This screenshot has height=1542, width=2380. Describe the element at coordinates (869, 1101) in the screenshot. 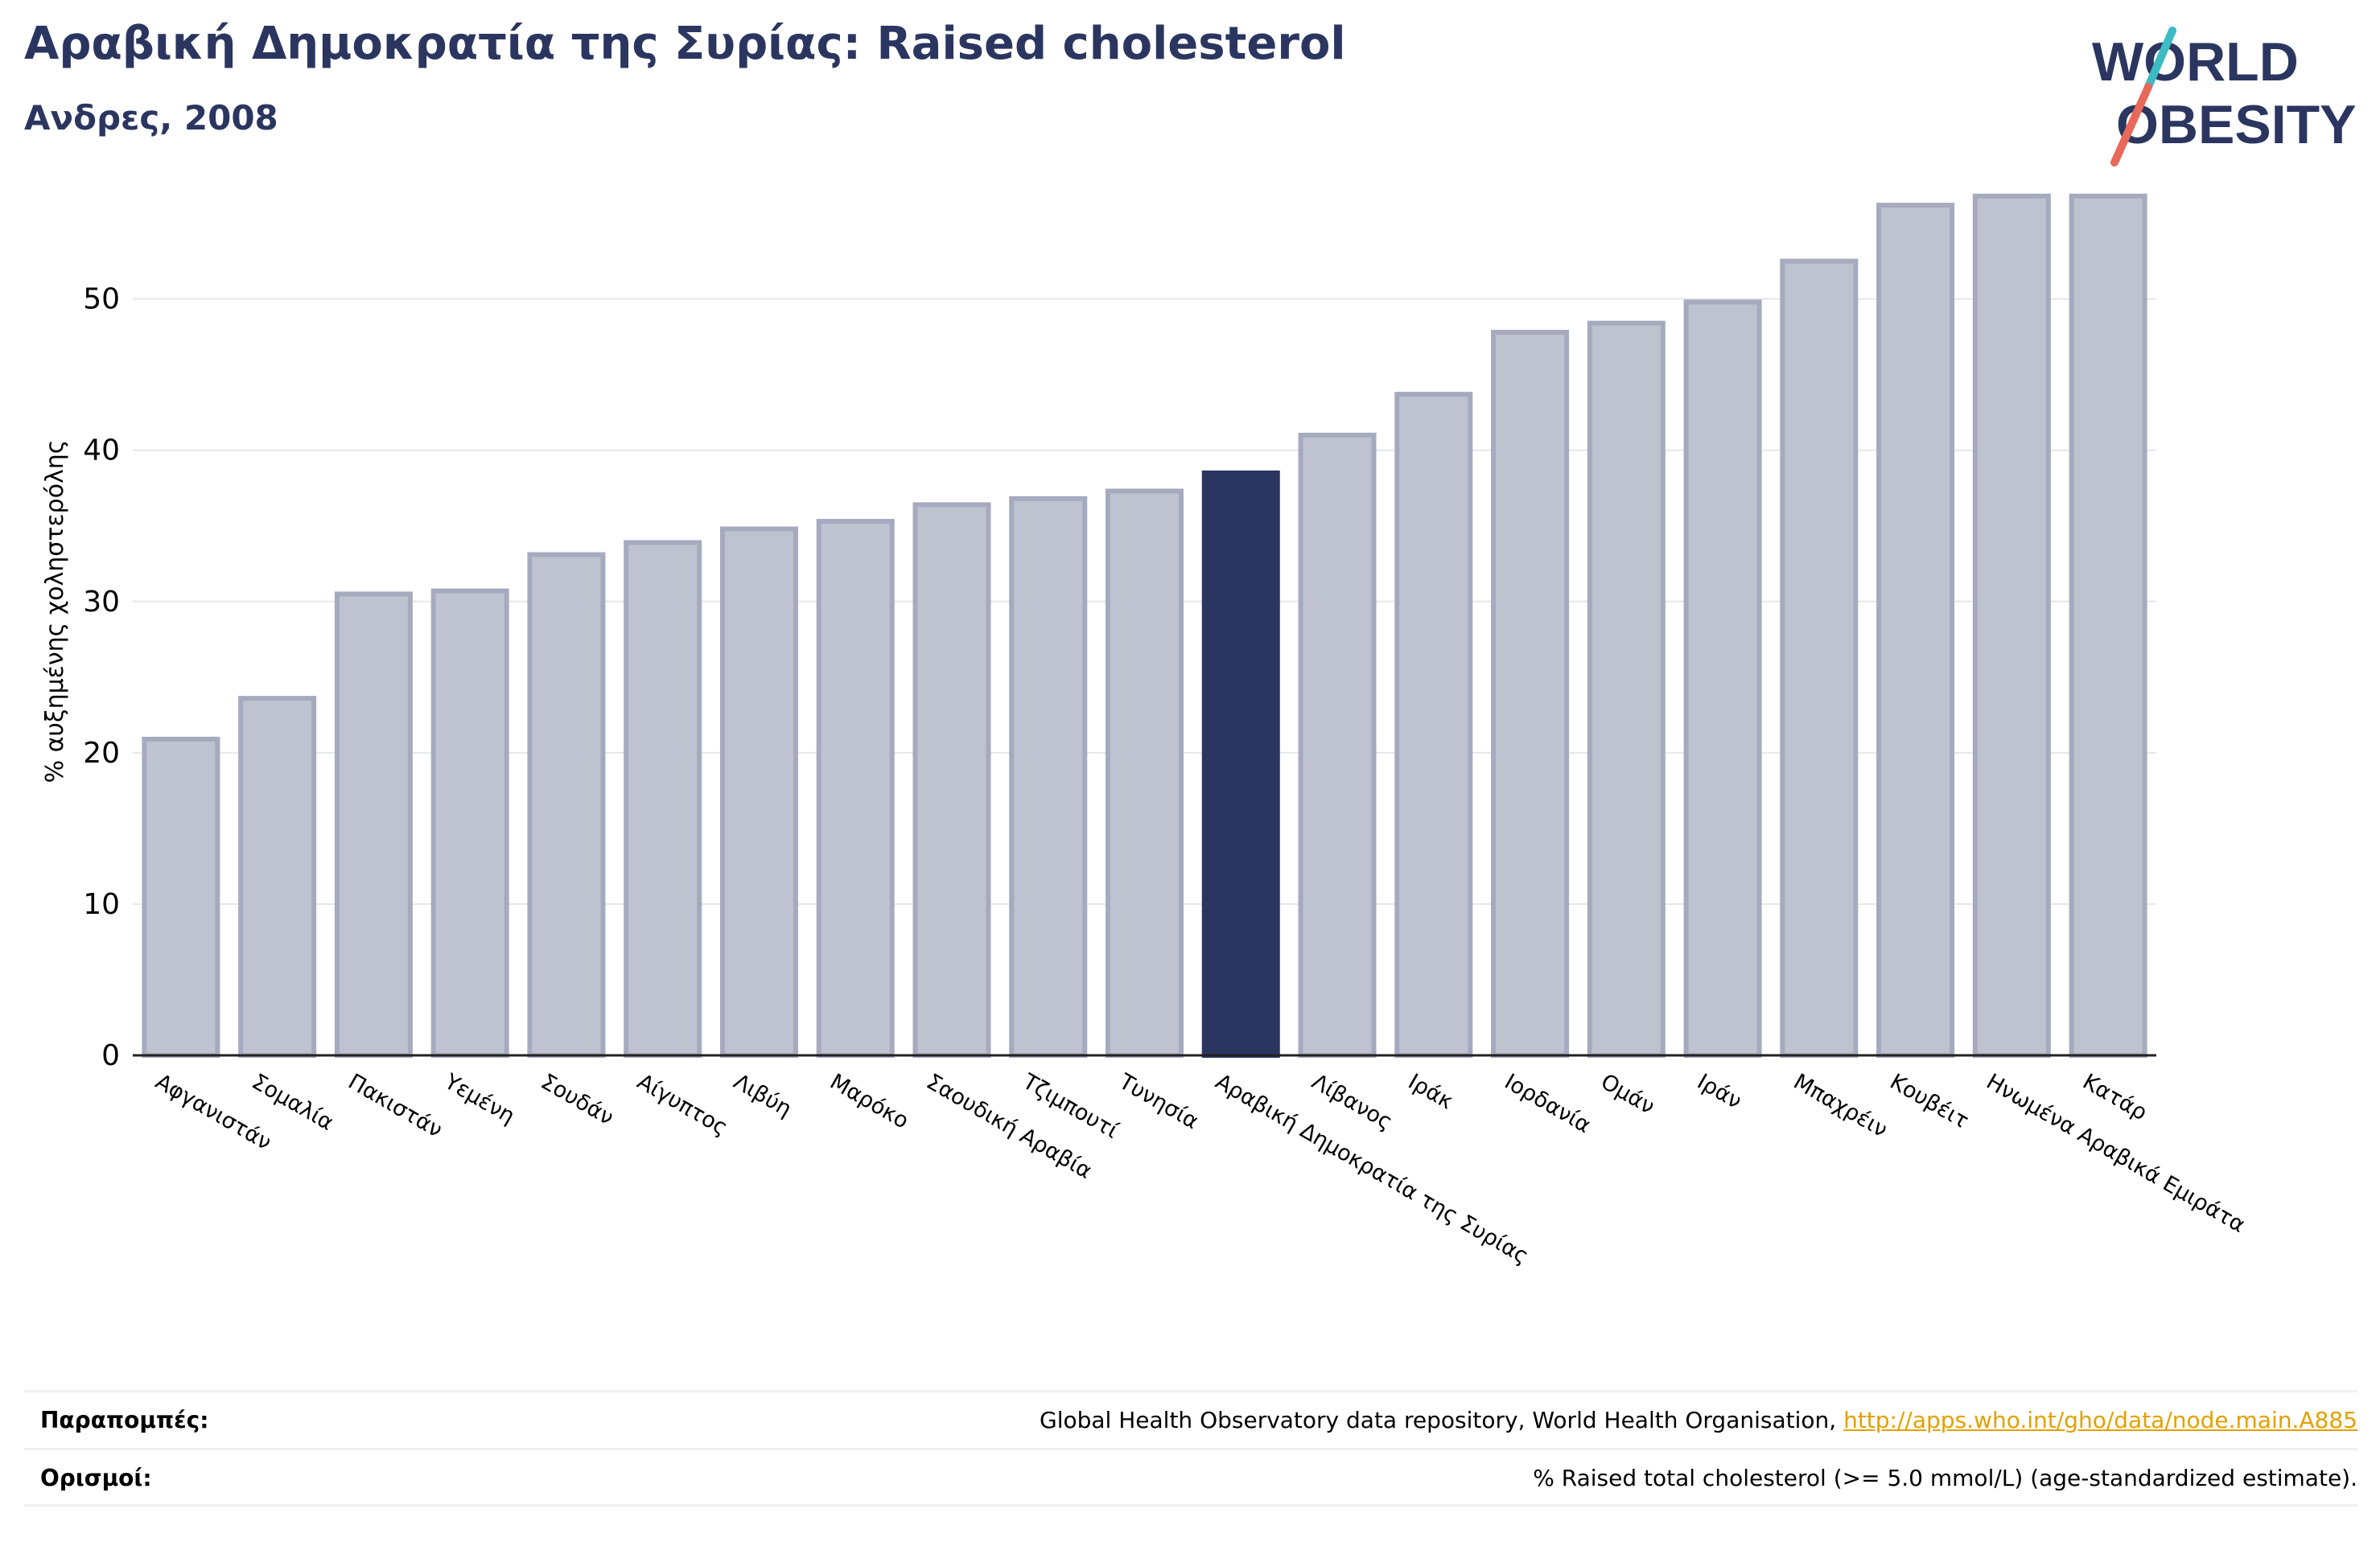

I see `x-tick-label: Μαρόκο` at that location.